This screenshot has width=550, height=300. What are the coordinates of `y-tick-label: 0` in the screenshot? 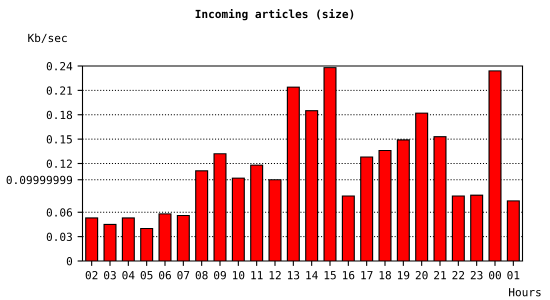 It's located at (69, 261).